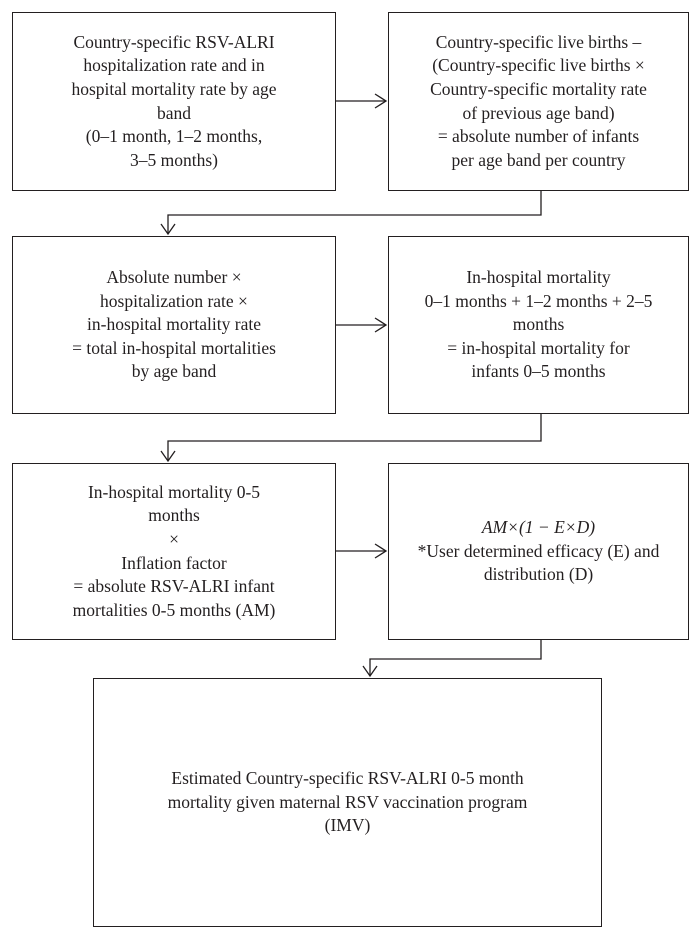 Image resolution: width=689 pixels, height=927 pixels. What do you see at coordinates (538, 112) in the screenshot?
I see `box-line: of previous age band)` at bounding box center [538, 112].